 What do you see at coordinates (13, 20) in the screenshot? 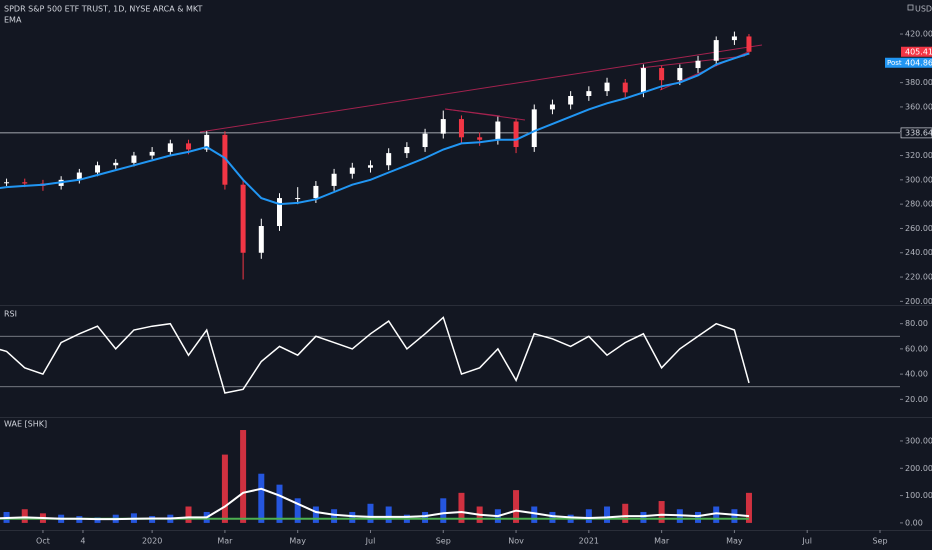
I see `indicator-name: EMA` at bounding box center [13, 20].